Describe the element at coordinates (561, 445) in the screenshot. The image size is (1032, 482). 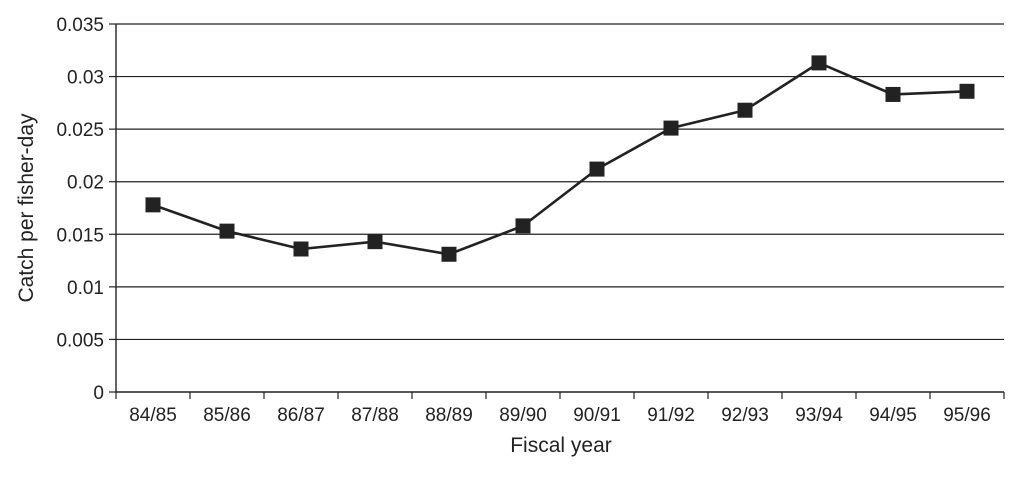
I see `x-axis-title: Fiscal year` at that location.